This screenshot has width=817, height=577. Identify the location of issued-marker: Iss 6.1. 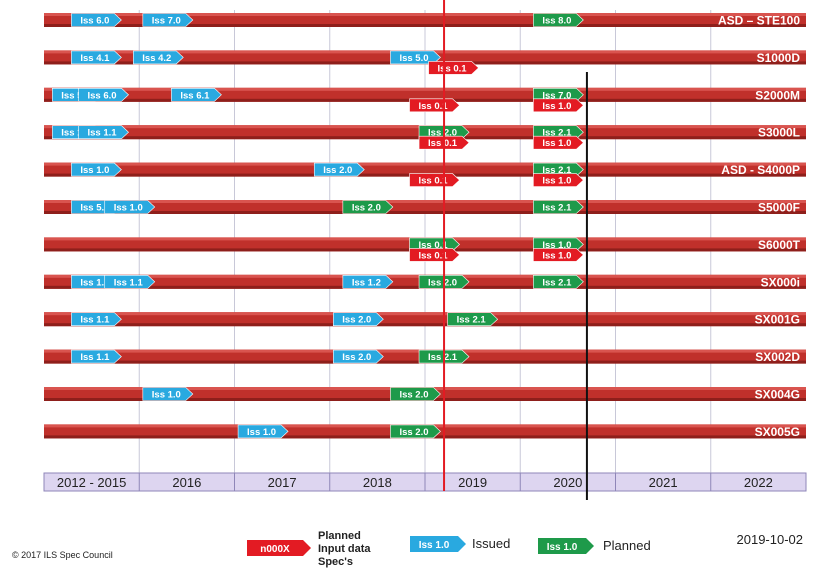
(196, 95).